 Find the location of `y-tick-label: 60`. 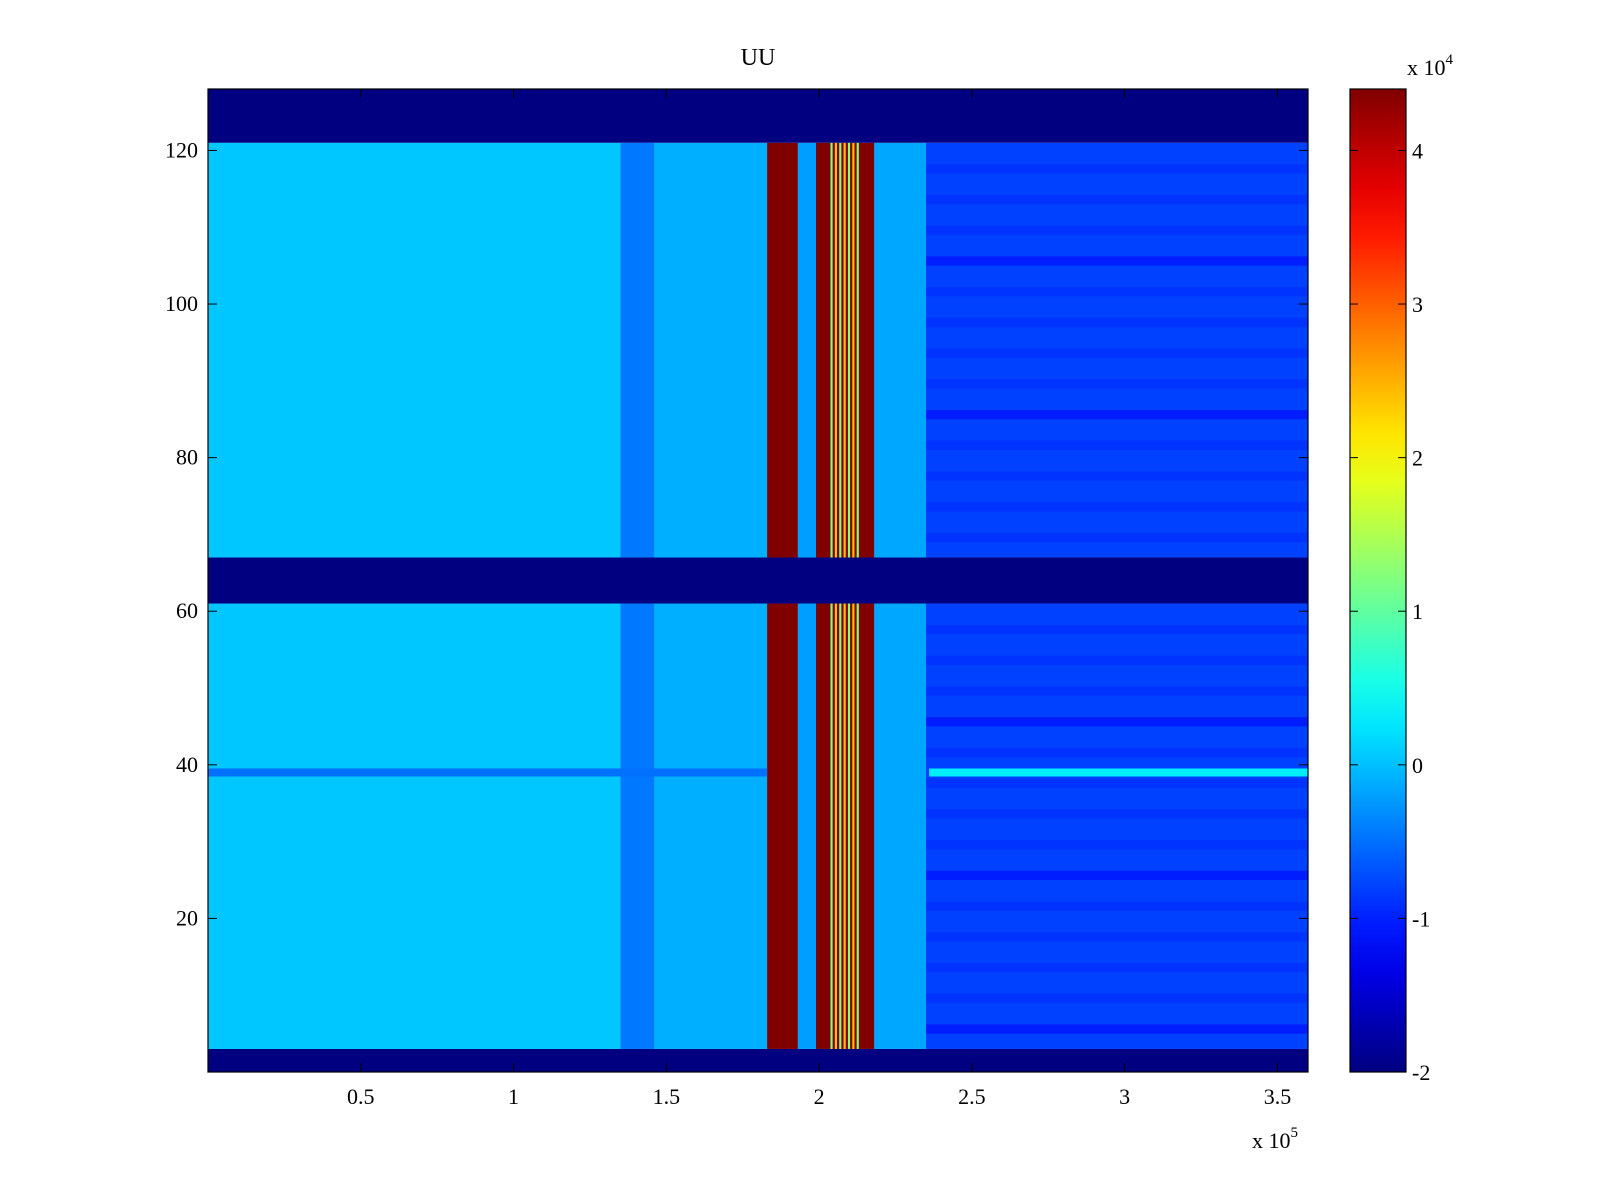

y-tick-label: 60 is located at coordinates (187, 610).